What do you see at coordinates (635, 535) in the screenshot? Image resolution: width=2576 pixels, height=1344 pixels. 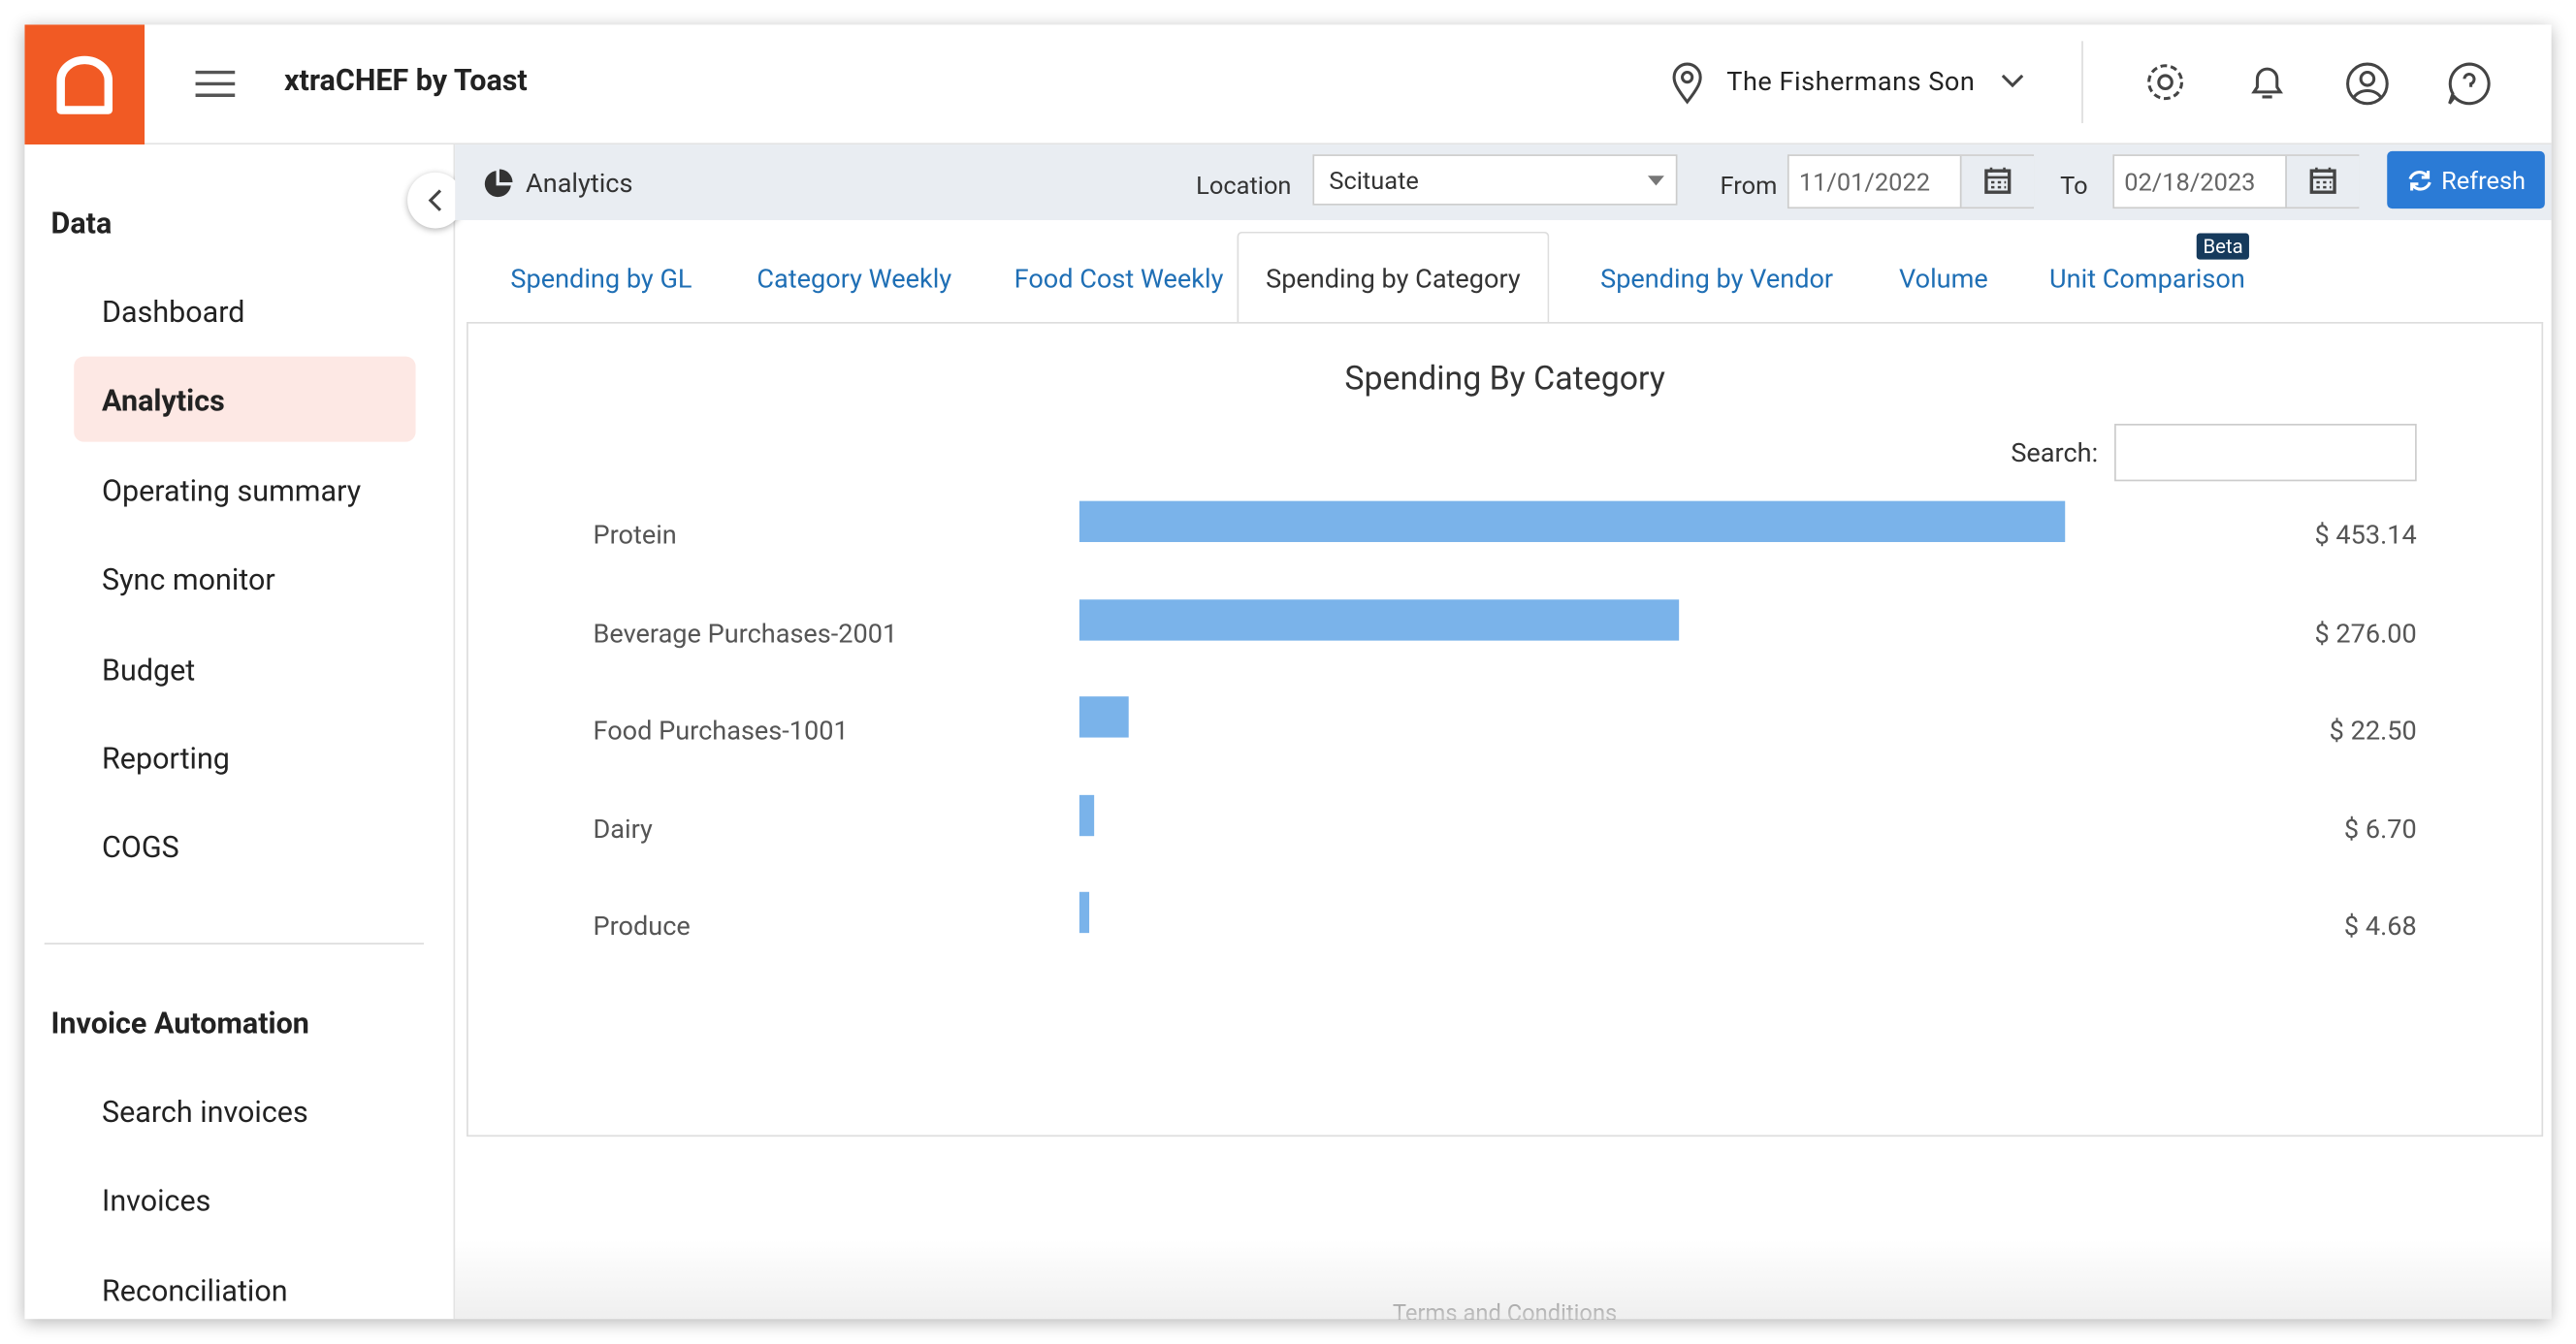 I see `category-label: Protein` at bounding box center [635, 535].